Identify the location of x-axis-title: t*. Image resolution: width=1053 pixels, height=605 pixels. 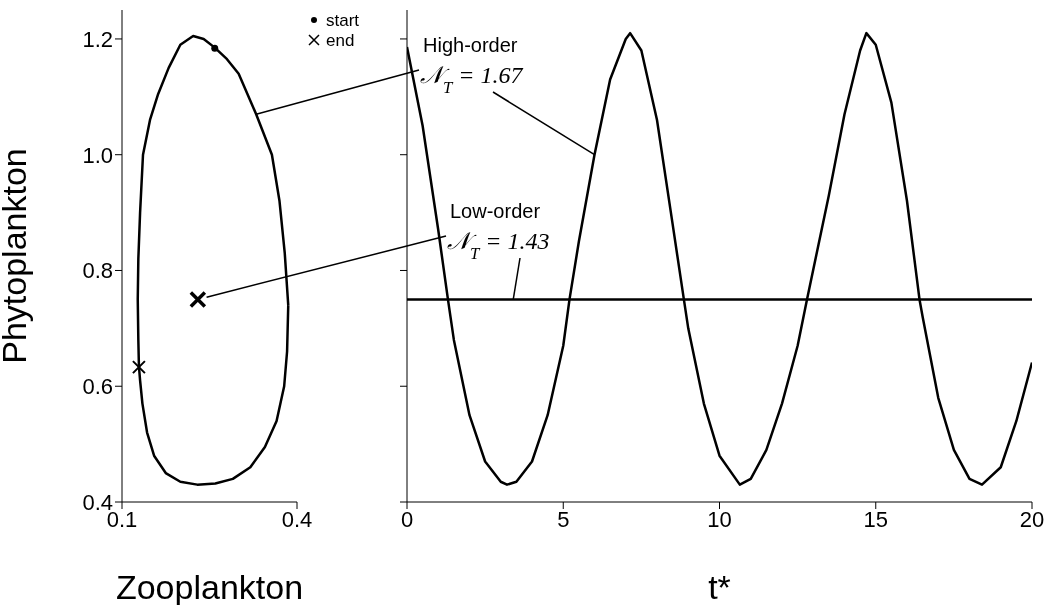
(719, 586).